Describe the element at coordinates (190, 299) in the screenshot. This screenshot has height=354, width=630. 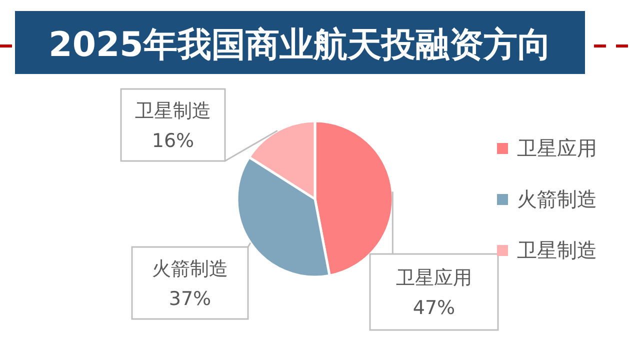
I see `data-label: 37%` at that location.